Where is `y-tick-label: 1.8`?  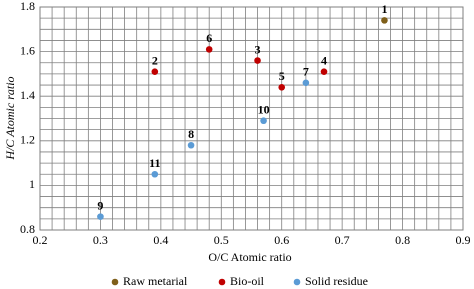
y-tick-label: 1.8 is located at coordinates (27, 6).